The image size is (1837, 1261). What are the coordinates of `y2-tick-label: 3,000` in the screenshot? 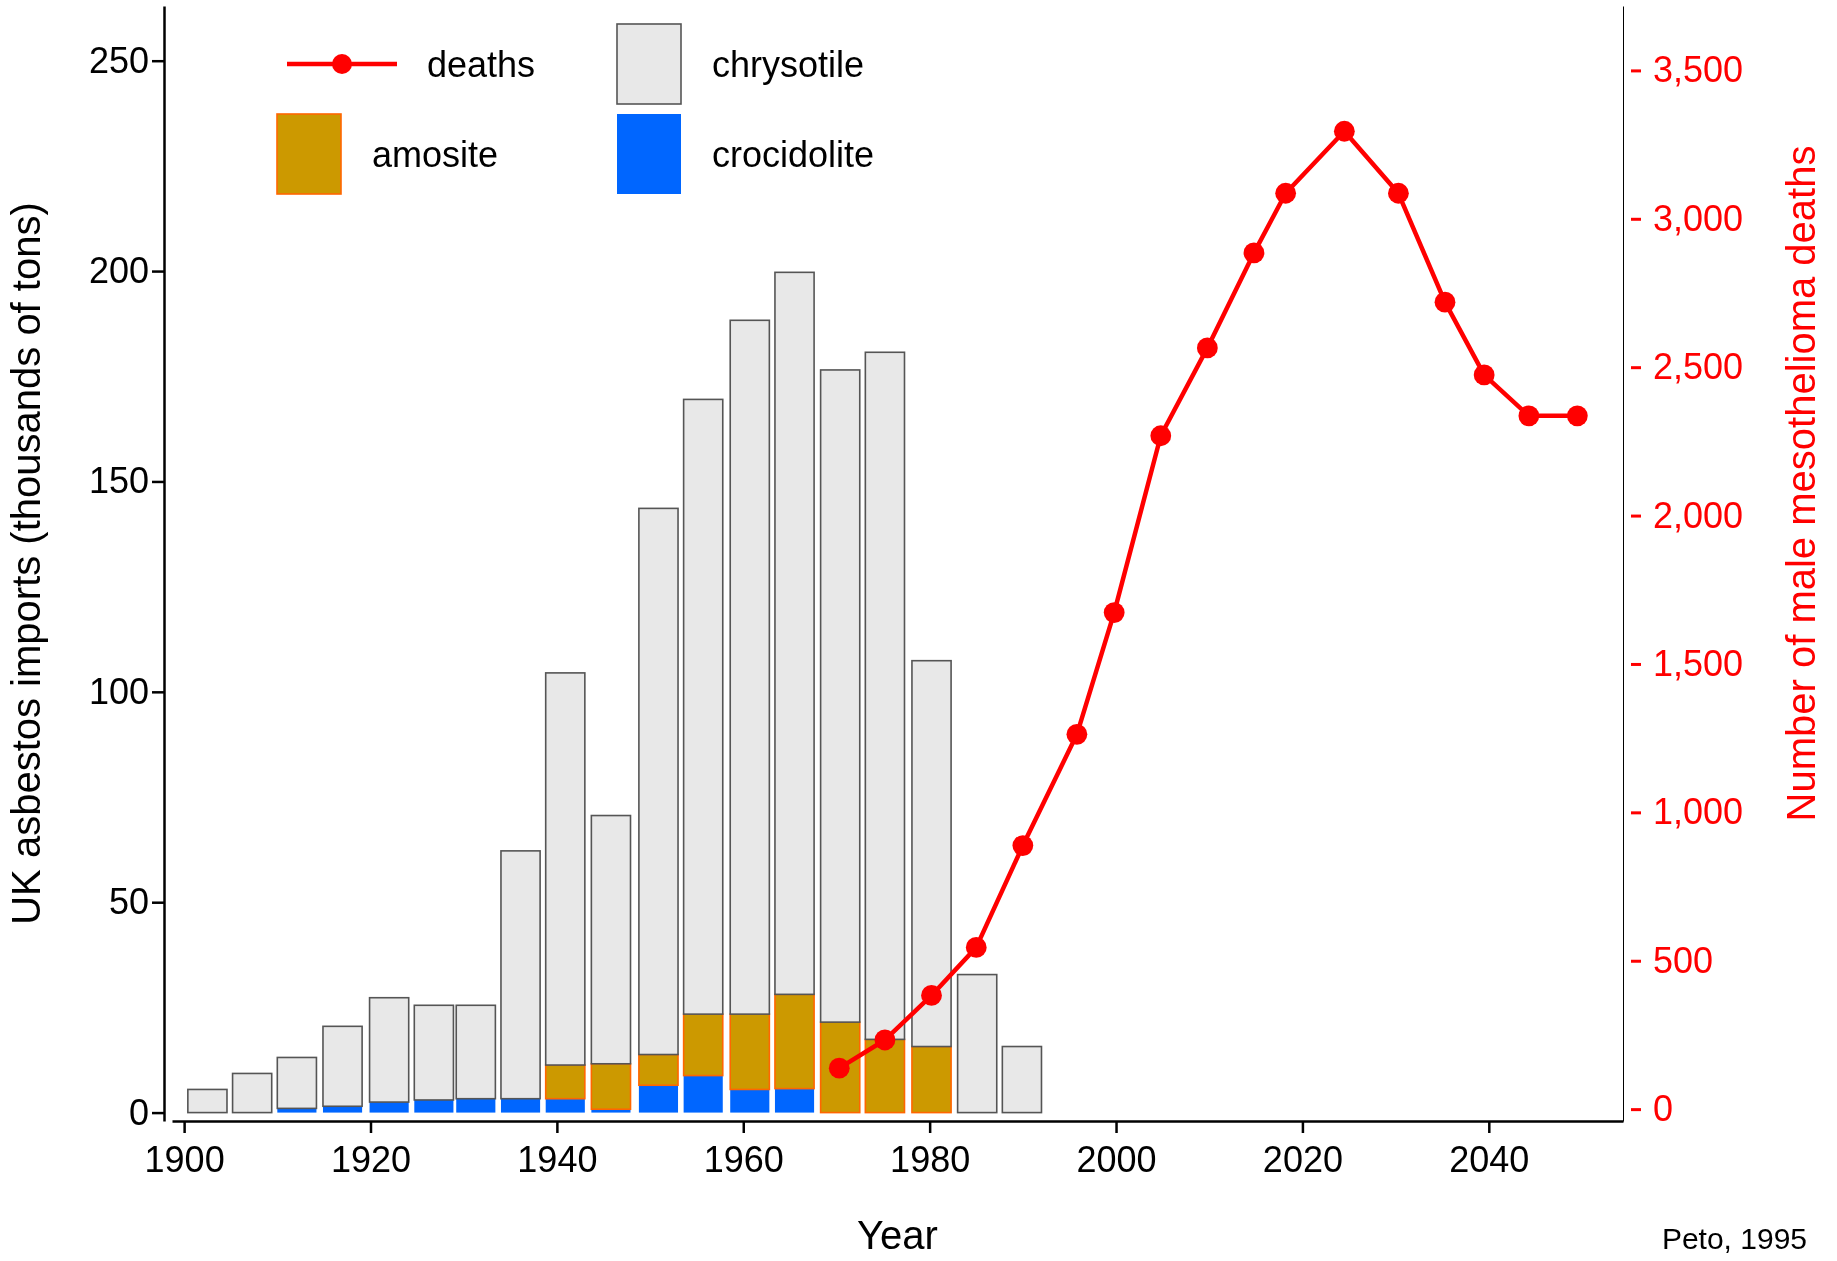 It's located at (1698, 218).